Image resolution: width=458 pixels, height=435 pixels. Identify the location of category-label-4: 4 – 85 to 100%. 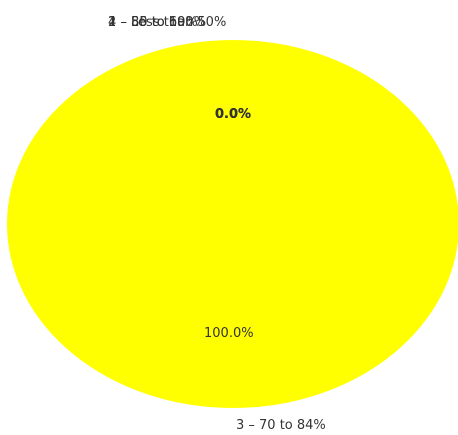
(157, 22).